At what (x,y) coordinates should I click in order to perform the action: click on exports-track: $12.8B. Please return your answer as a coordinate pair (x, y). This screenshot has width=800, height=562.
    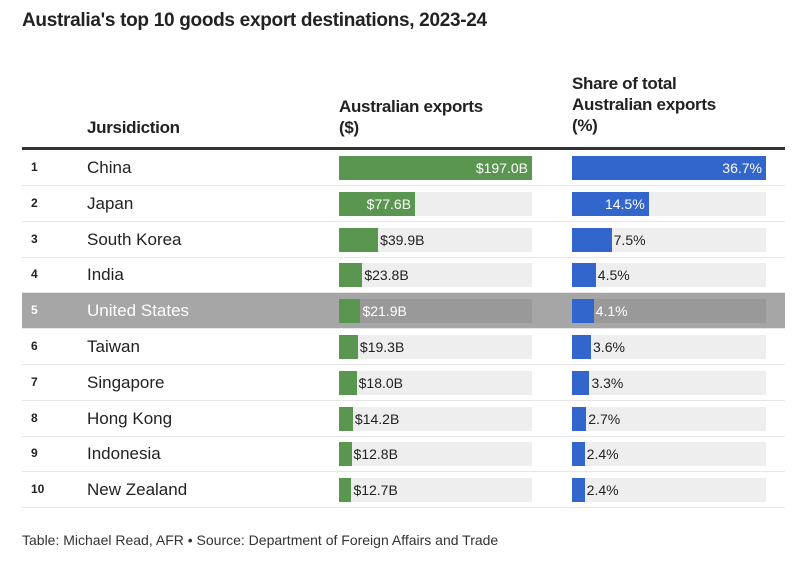
    Looking at the image, I should click on (435, 454).